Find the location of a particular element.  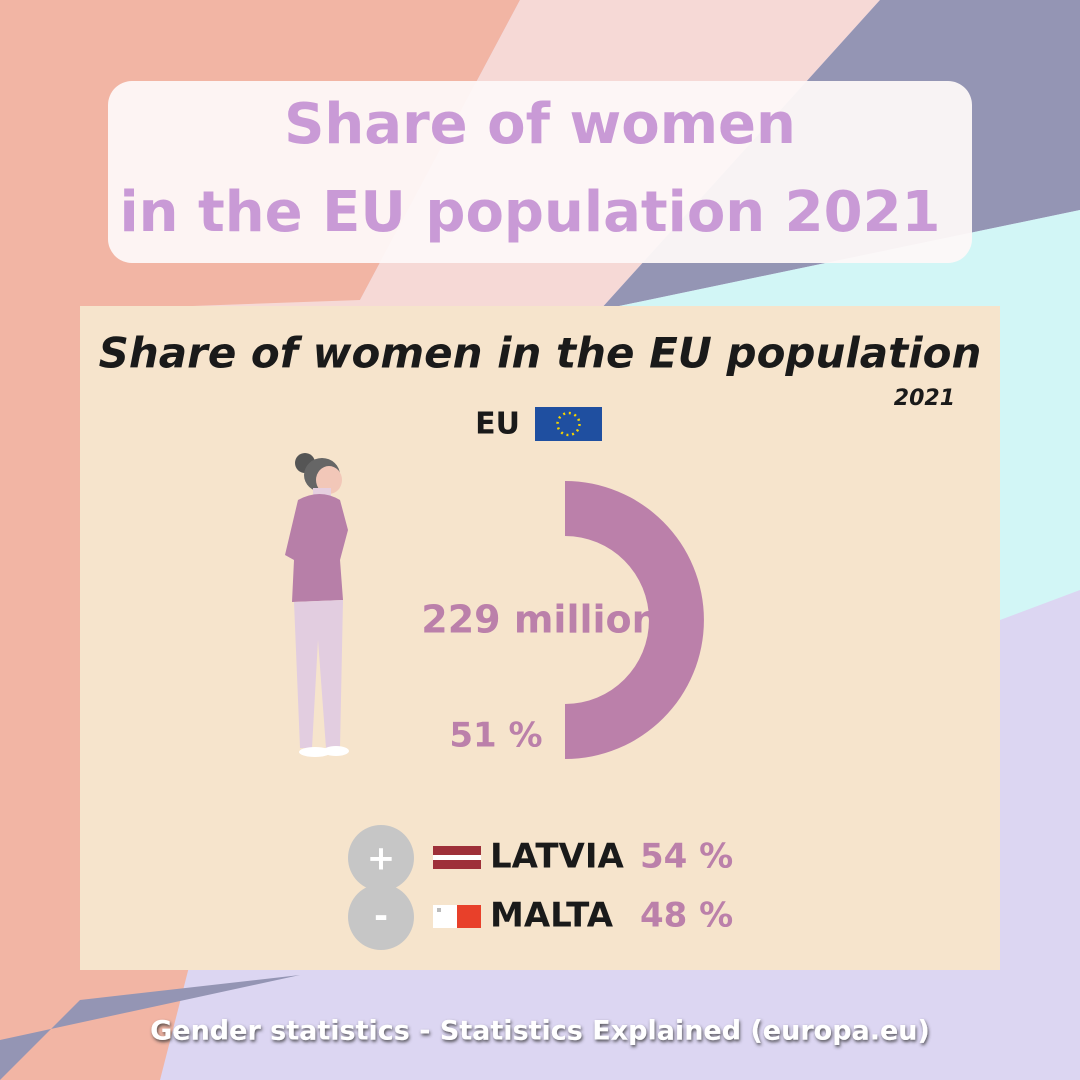

latvia-flag is located at coordinates (457, 857).